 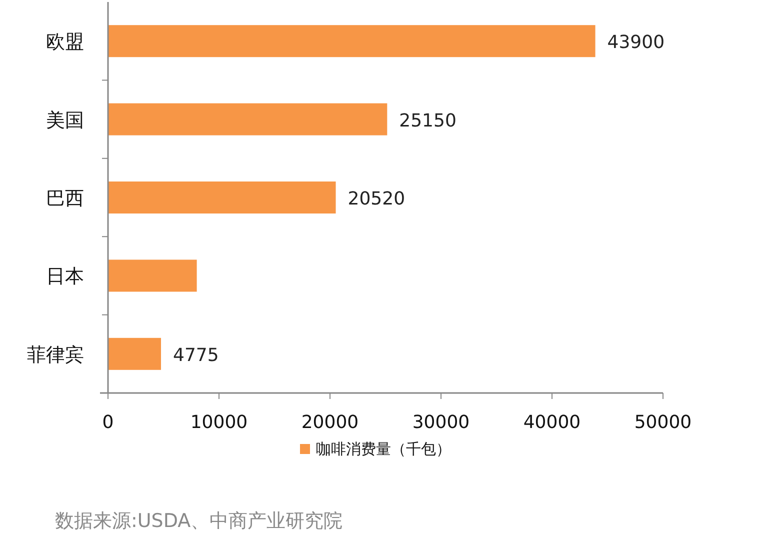 What do you see at coordinates (330, 422) in the screenshot?
I see `x-tick-label: 20000` at bounding box center [330, 422].